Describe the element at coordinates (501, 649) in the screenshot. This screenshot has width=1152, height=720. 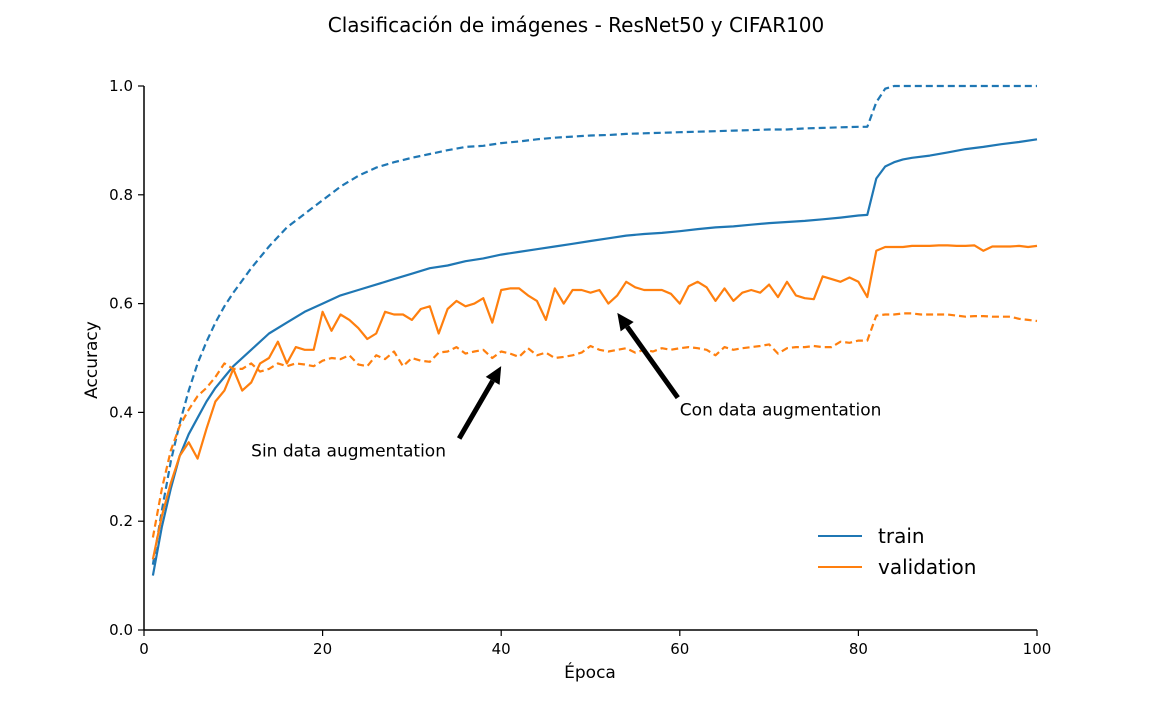
I see `x-tick-label: 40` at that location.